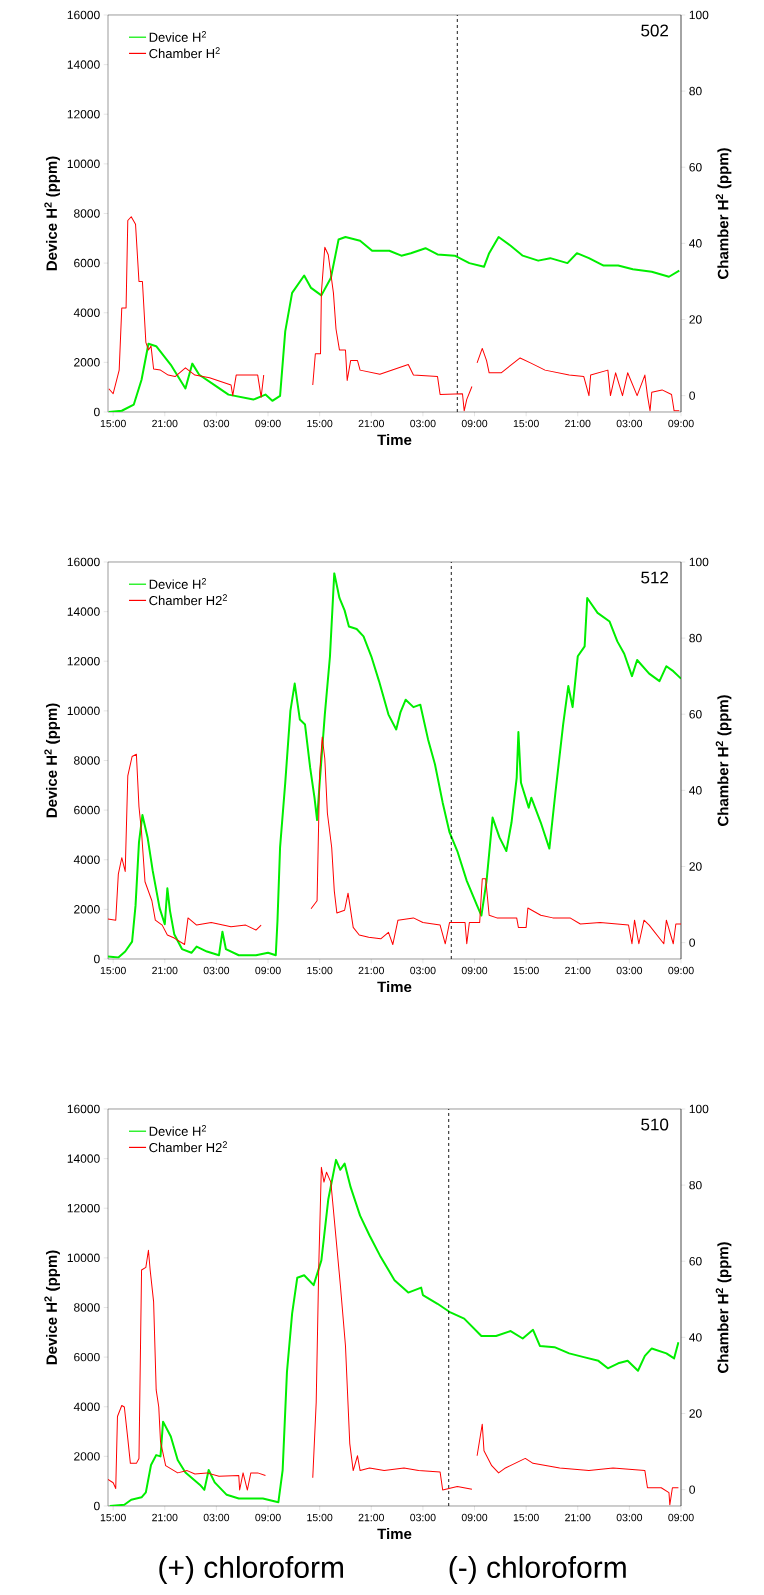 Image resolution: width=764 pixels, height=1595 pixels. I want to click on annotation: 512, so click(655, 577).